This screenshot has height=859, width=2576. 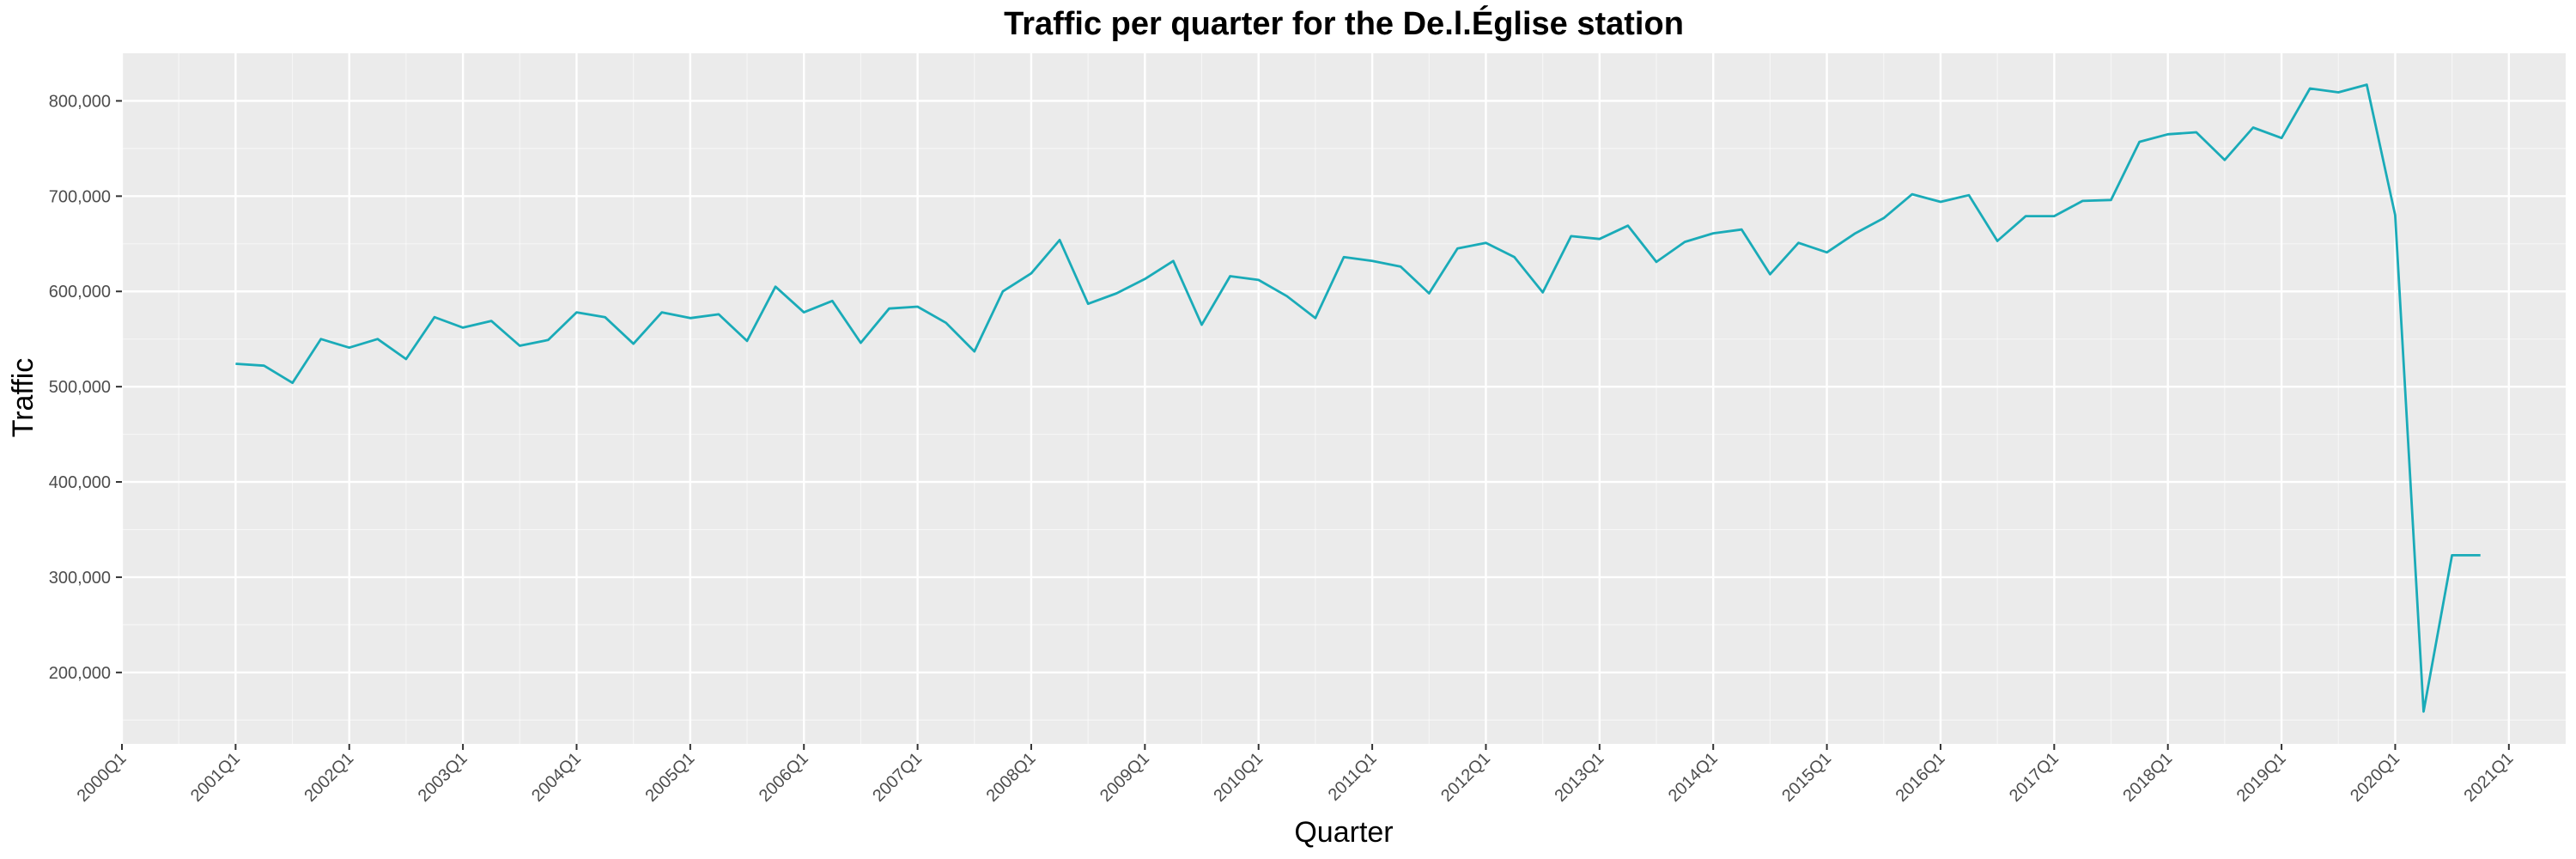 What do you see at coordinates (1353, 777) in the screenshot?
I see `x-tick-label: 2011Q1` at bounding box center [1353, 777].